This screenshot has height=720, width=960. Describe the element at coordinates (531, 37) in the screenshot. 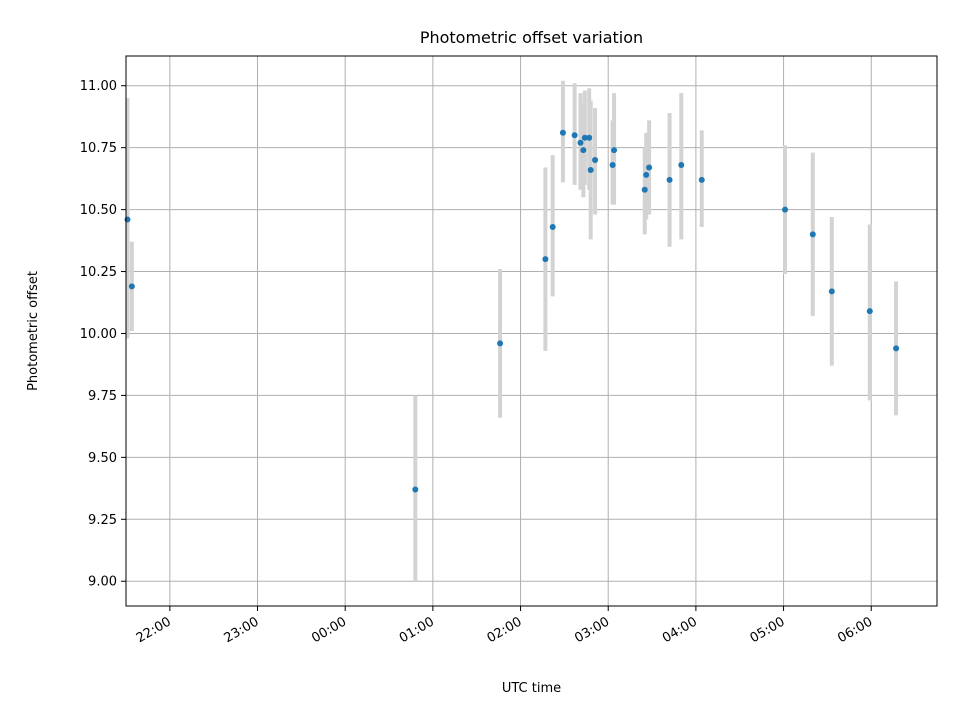

I see `chart-title: Photometric offset variation` at that location.